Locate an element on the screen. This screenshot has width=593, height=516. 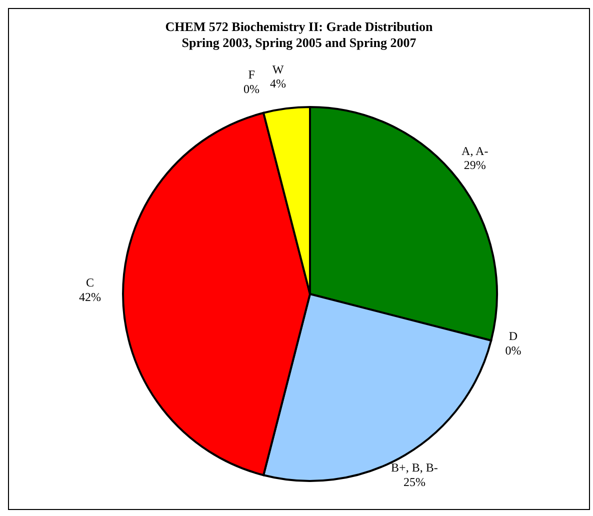
slice-label: C is located at coordinates (90, 283).